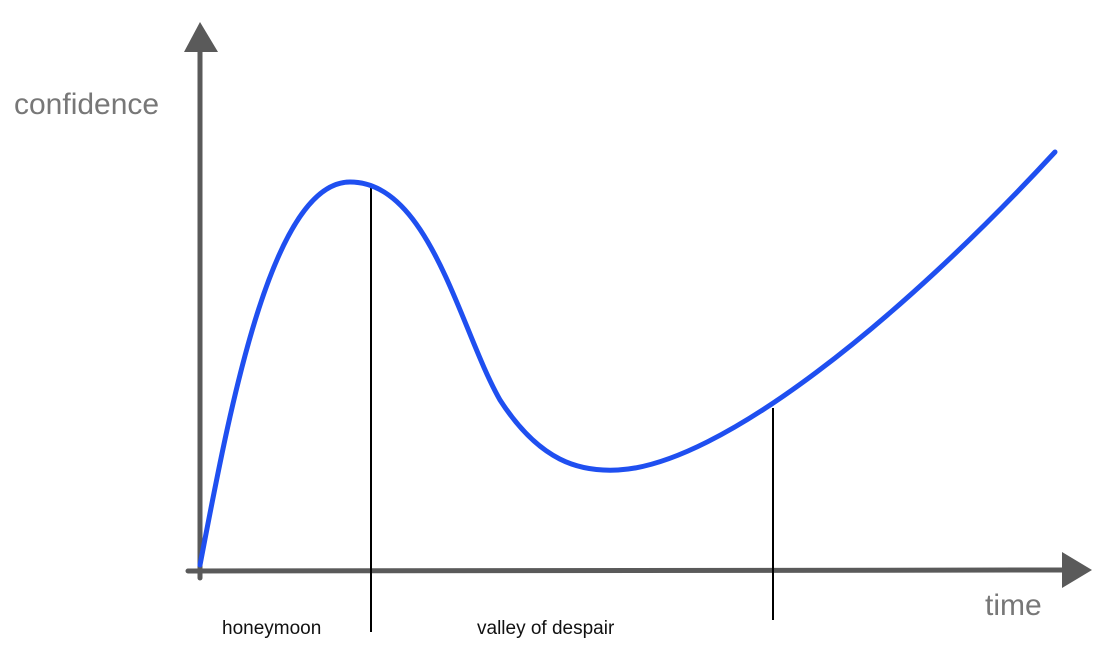 This screenshot has width=1108, height=665. Describe the element at coordinates (201, 37) in the screenshot. I see `y-axis-arrow` at that location.